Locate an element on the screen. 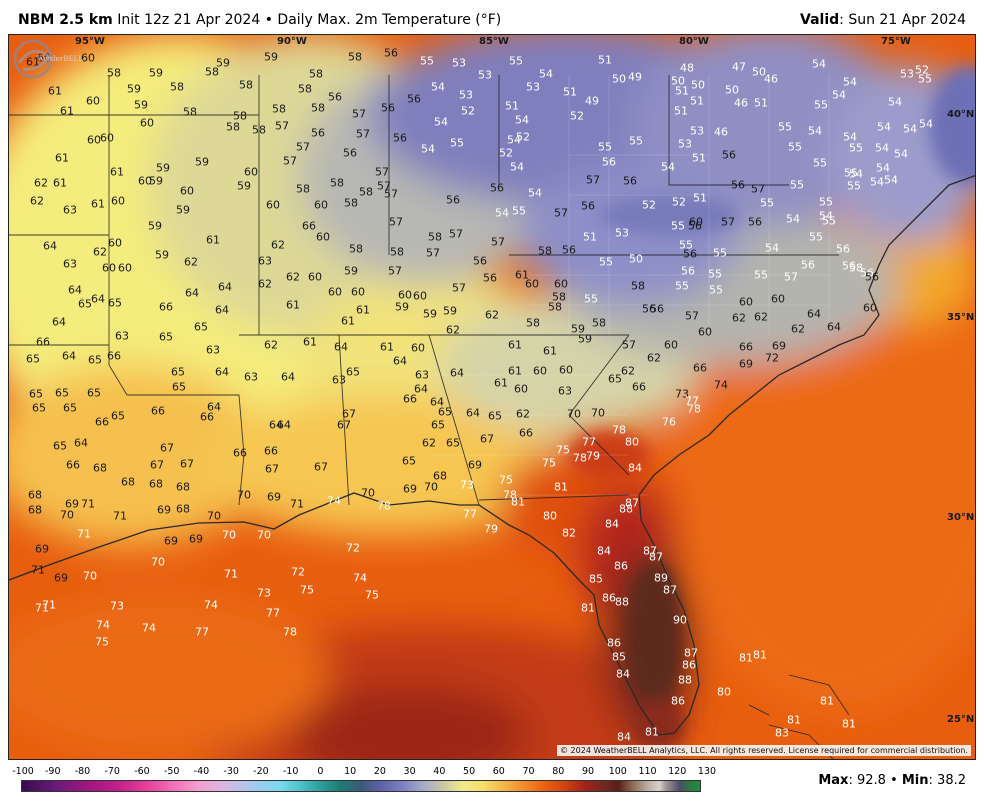 The width and height of the screenshot is (984, 808). colorbar-tick-label: 90 is located at coordinates (588, 771).